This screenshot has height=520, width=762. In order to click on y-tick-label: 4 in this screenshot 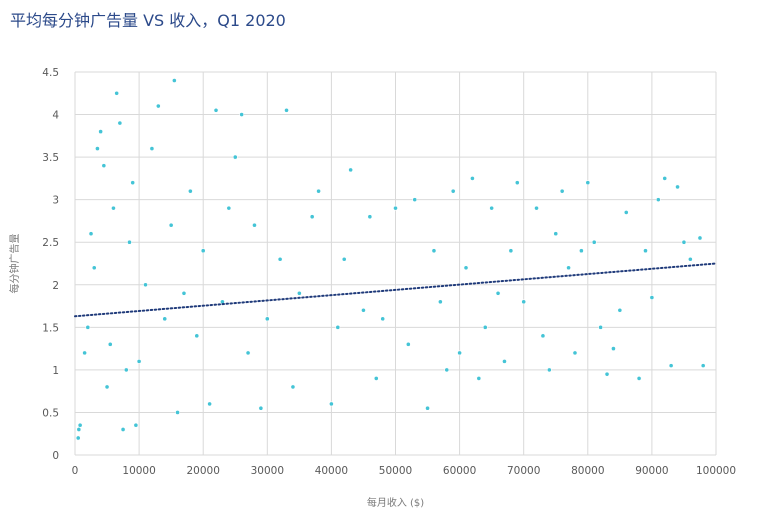, I will do `click(55, 116)`.